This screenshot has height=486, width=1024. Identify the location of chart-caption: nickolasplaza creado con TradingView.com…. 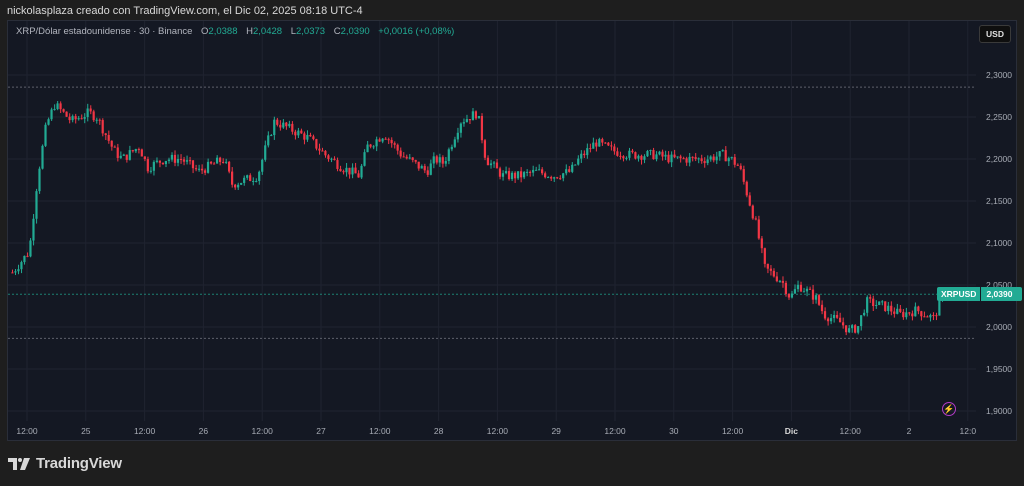
(185, 11).